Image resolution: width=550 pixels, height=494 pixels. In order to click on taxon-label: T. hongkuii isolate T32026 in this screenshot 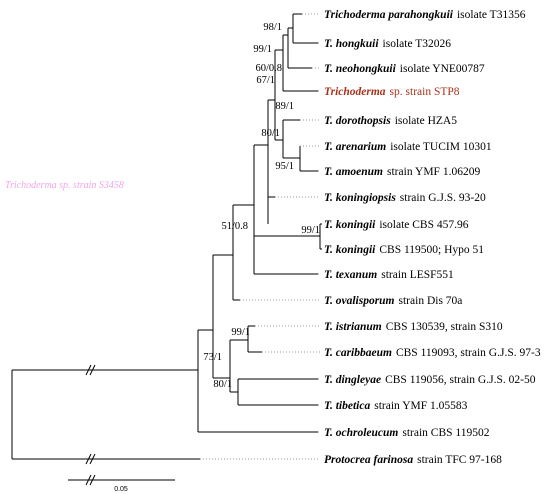, I will do `click(387, 44)`.